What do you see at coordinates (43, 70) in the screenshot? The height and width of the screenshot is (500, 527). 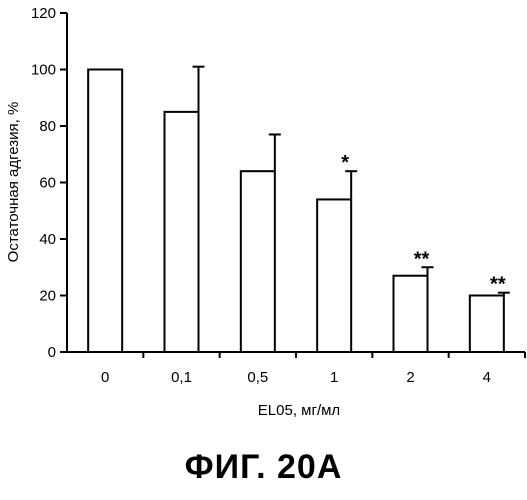 I see `y-tick-label: 100` at bounding box center [43, 70].